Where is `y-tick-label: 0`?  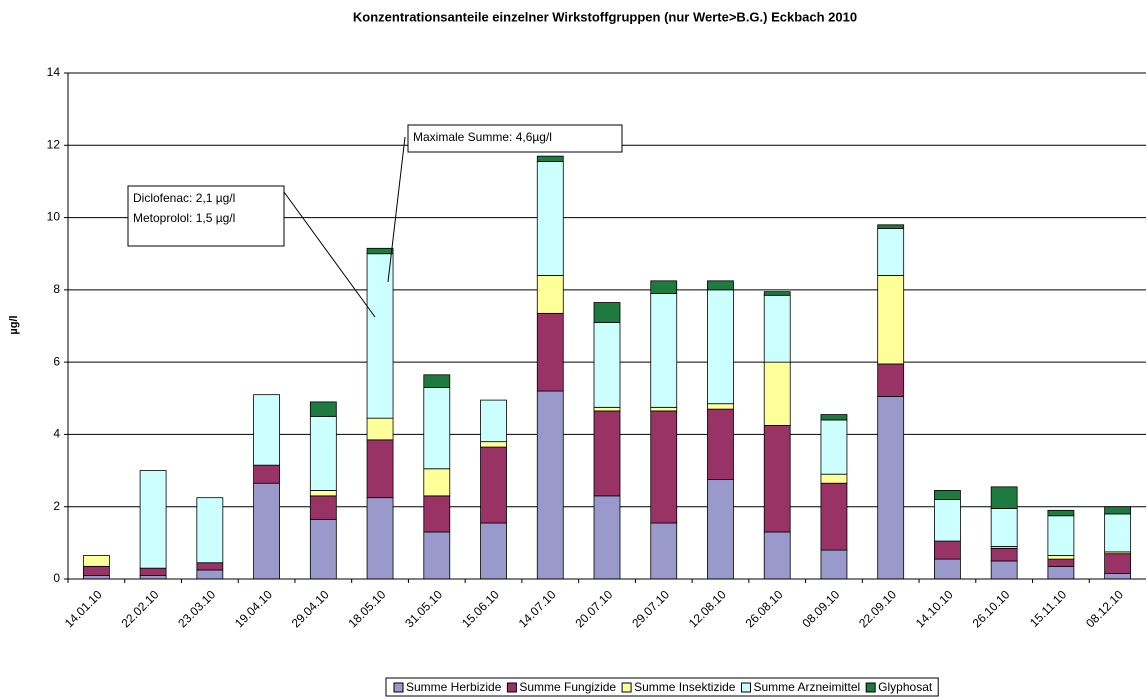
y-tick-label: 0 is located at coordinates (56, 578).